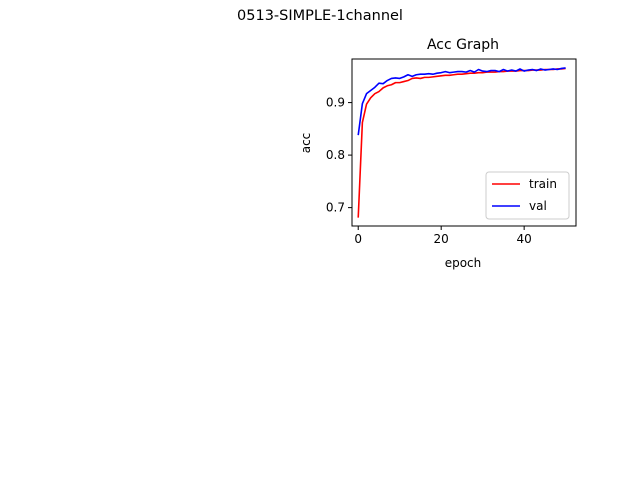 The image size is (640, 480). I want to click on x-tick-label: 0, so click(358, 239).